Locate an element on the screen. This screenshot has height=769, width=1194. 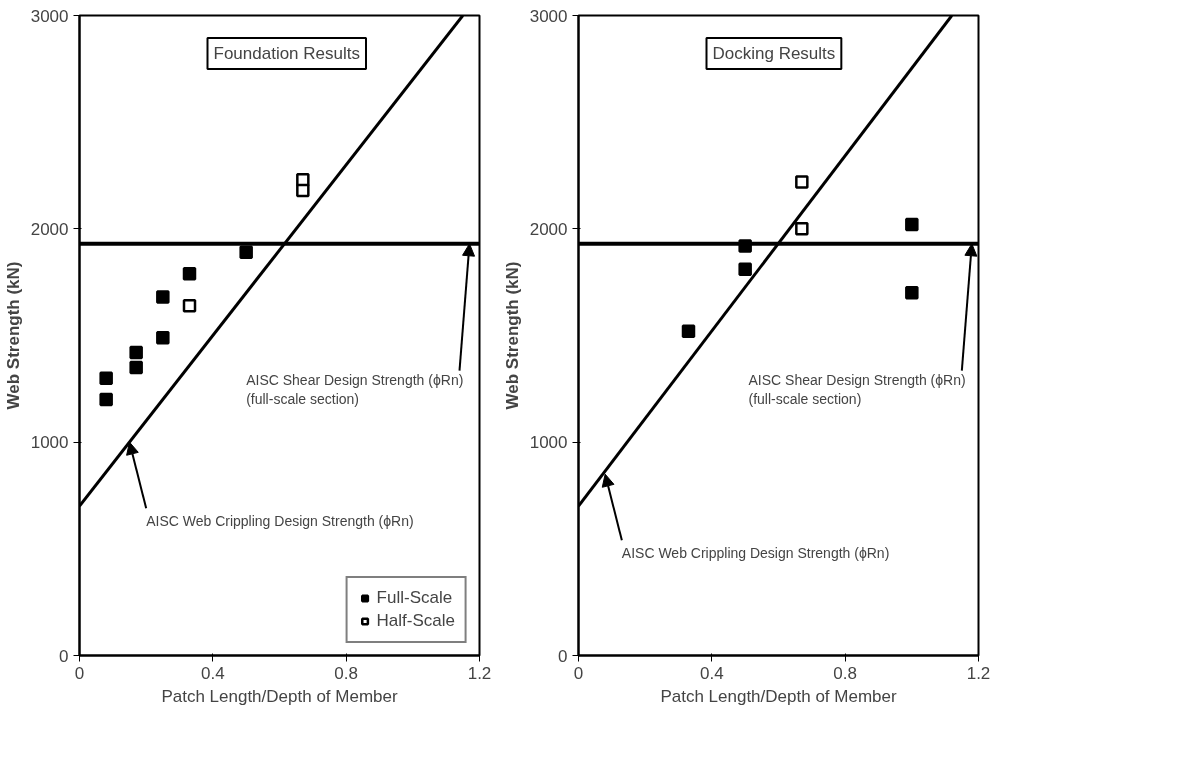
text: Docking Results is located at coordinates (774, 53).